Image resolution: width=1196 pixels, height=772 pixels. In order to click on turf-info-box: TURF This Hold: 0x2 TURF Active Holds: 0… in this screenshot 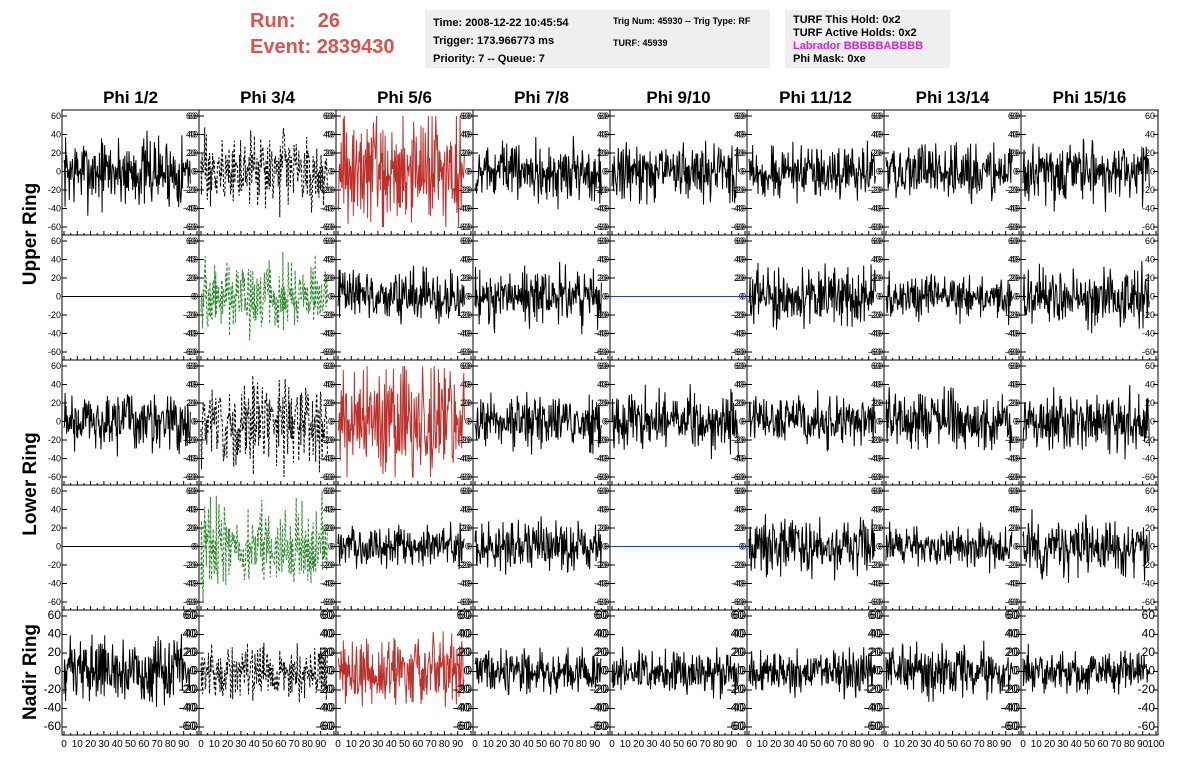, I will do `click(867, 39)`.